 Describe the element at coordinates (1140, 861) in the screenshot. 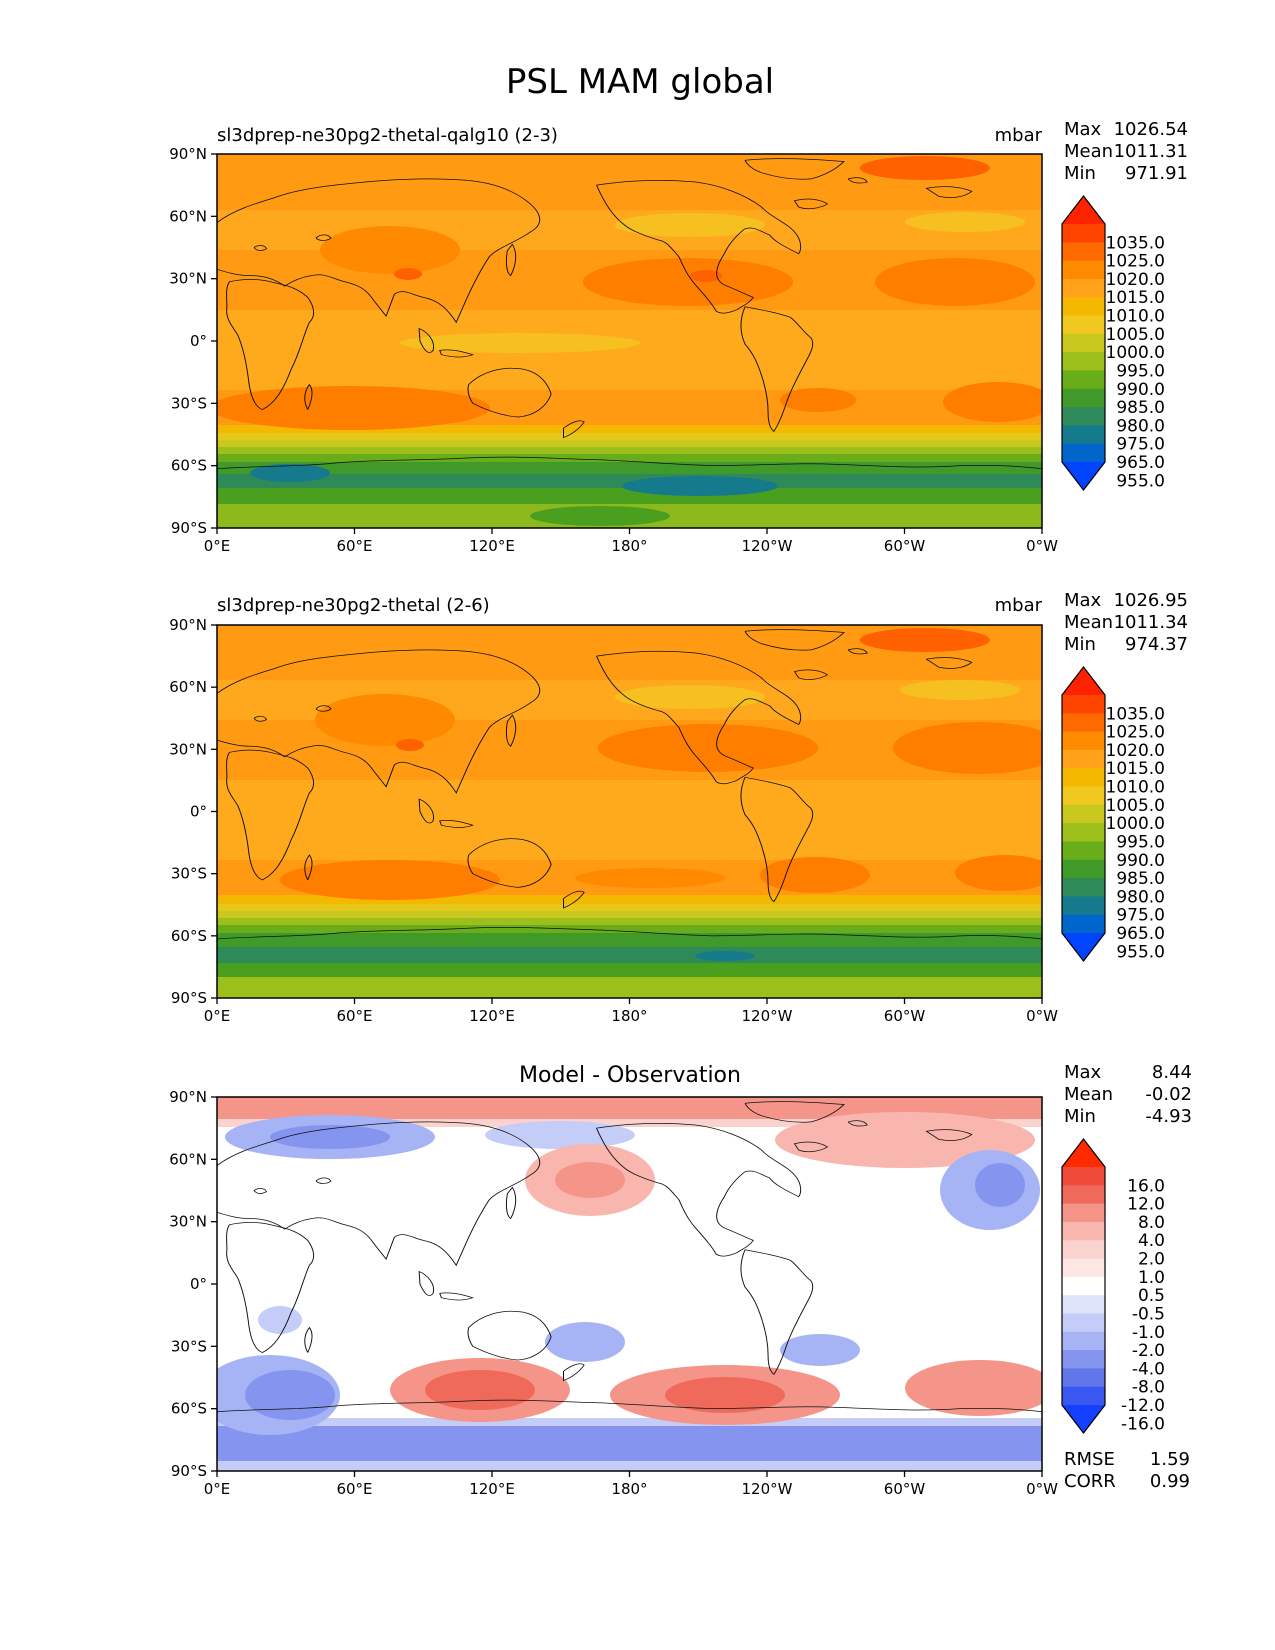

I see `colorbar-label: 990.0` at that location.